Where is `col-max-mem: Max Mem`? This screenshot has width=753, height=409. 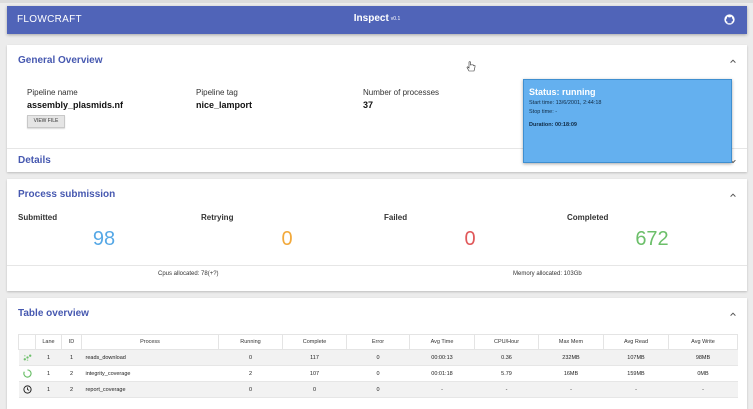
col-max-mem: Max Mem is located at coordinates (571, 342).